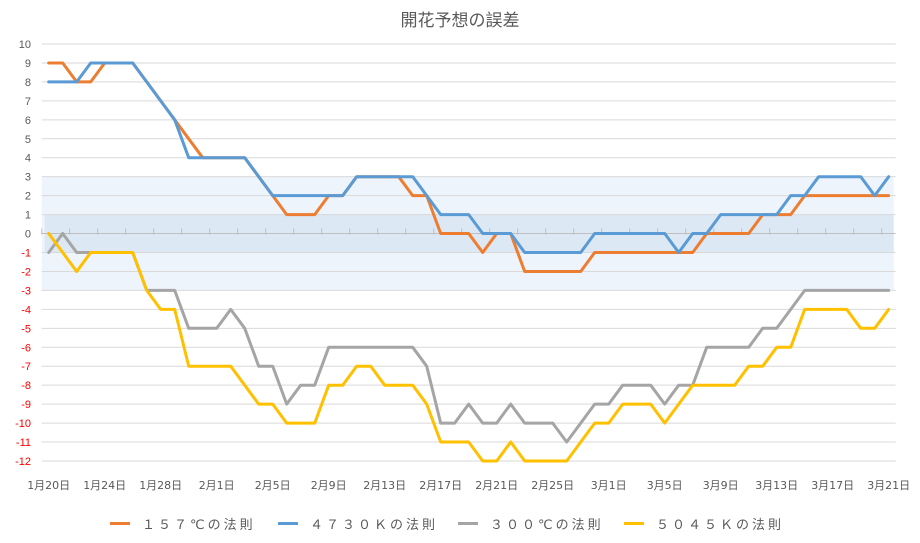  What do you see at coordinates (547, 525) in the screenshot?
I see `legend-label: ３００℃の法則` at bounding box center [547, 525].